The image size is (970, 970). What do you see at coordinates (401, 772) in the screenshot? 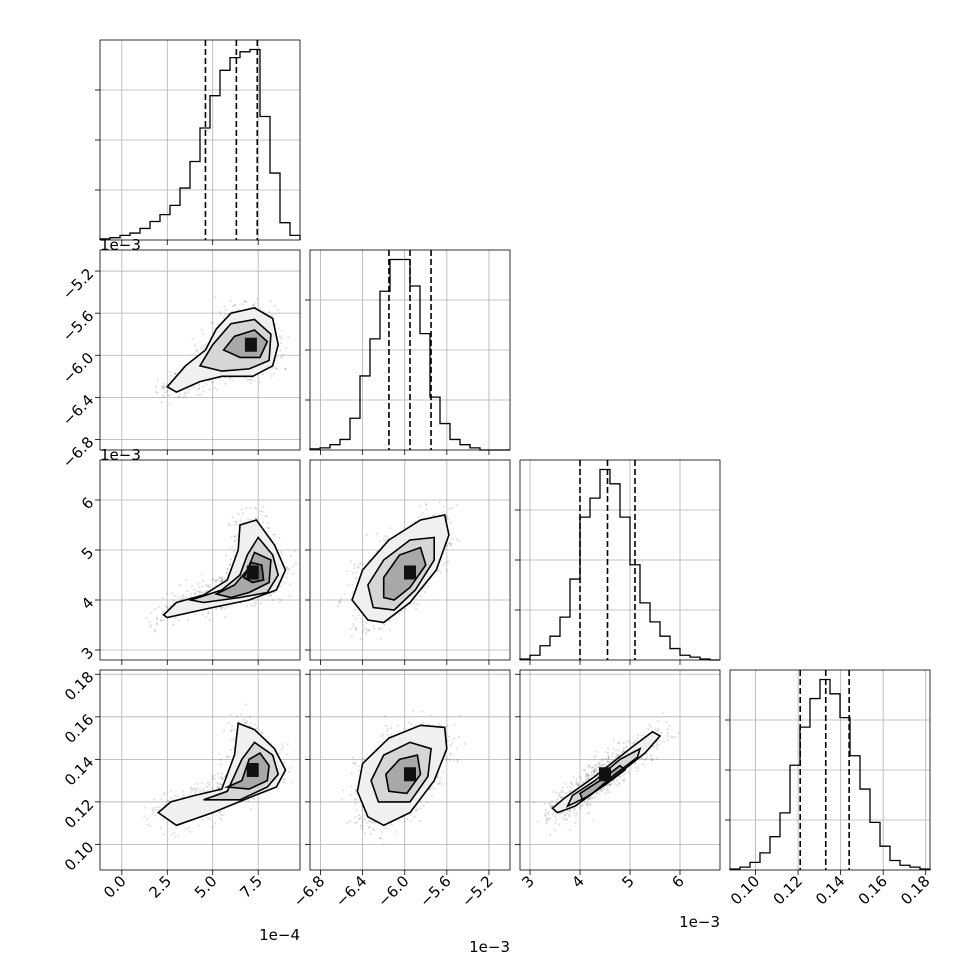
I see `contour-line` at bounding box center [401, 772].